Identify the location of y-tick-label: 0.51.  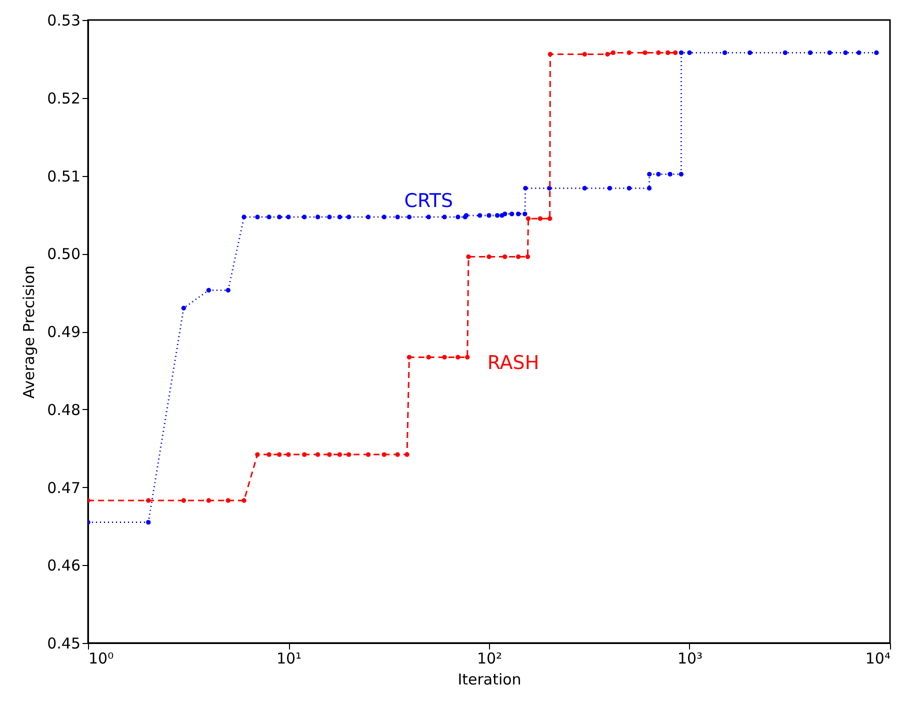
(63, 176).